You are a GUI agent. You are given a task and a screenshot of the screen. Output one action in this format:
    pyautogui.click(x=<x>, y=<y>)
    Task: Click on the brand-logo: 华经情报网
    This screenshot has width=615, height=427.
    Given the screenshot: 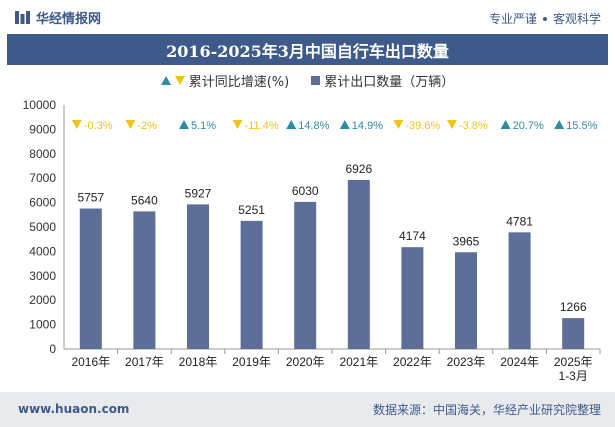 What is the action you would take?
    pyautogui.click(x=57, y=17)
    